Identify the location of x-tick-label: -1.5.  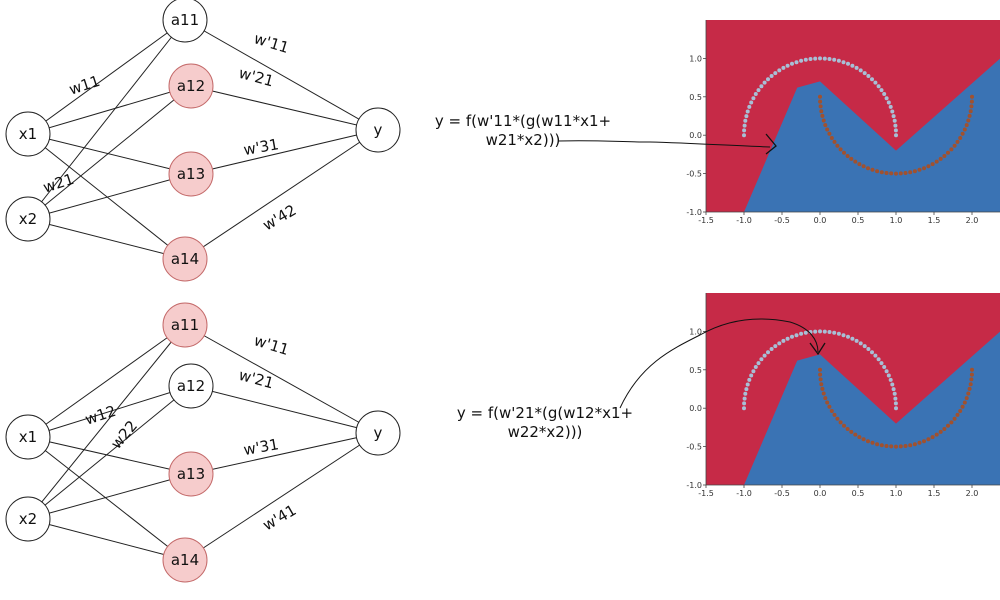
(706, 220).